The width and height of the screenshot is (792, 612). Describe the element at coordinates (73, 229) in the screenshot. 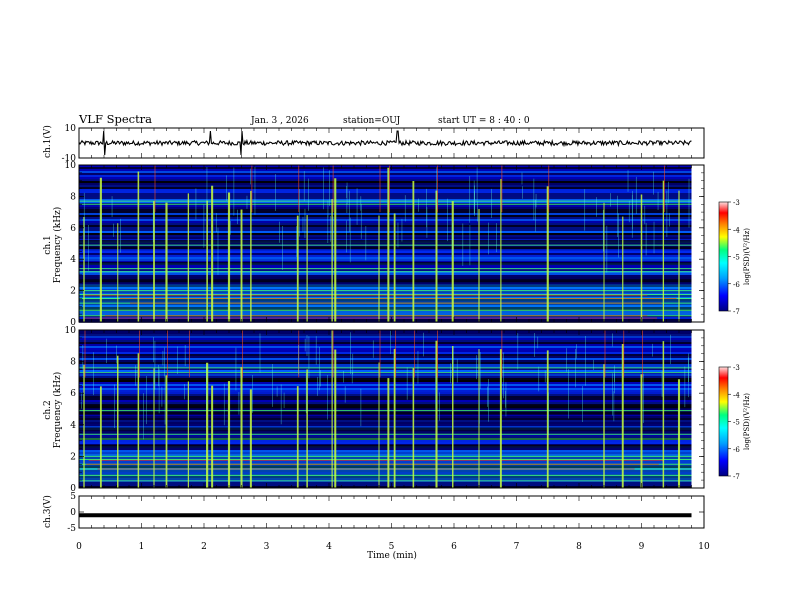

I see `spec1-ytick-label: 6` at that location.